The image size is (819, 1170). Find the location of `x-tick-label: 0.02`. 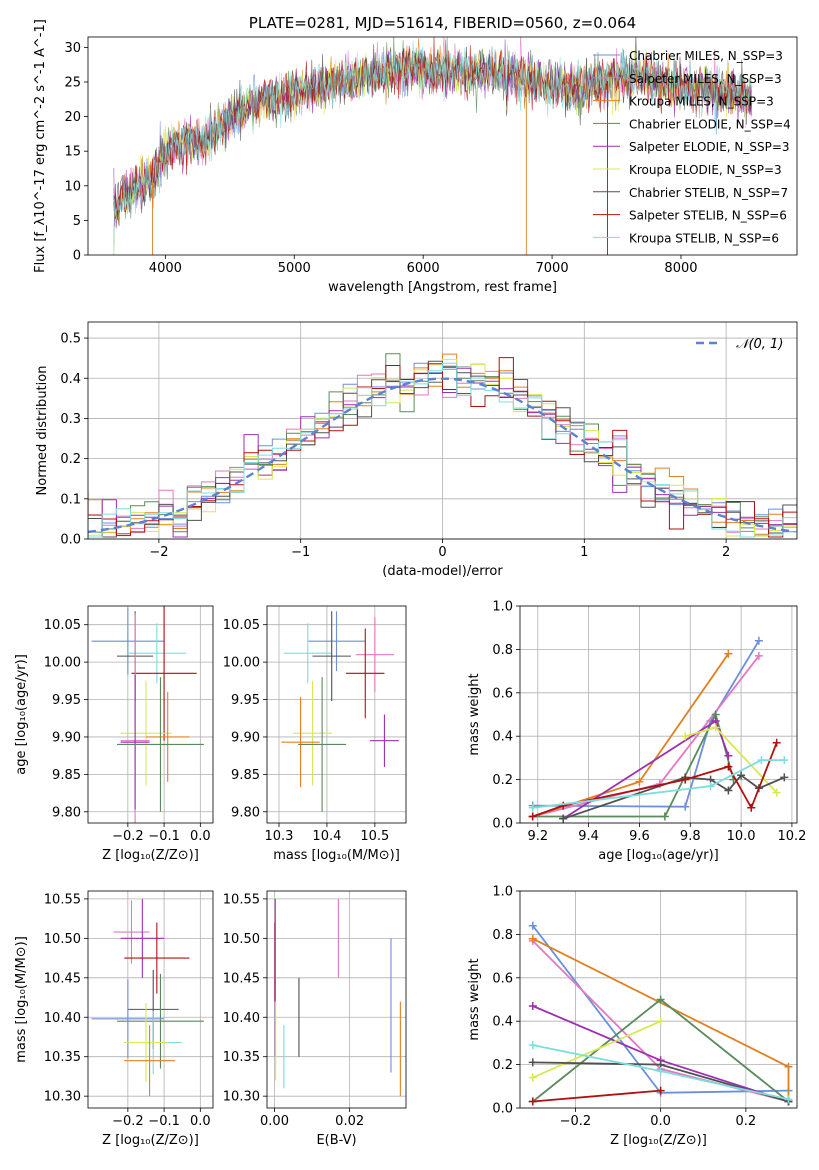

x-tick-label: 0.02 is located at coordinates (349, 1121).